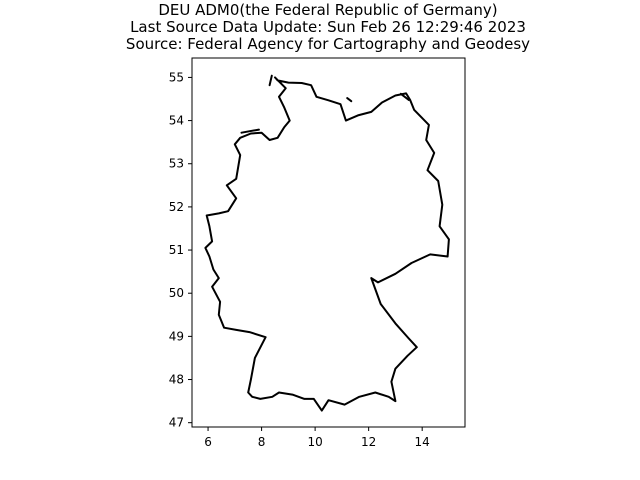  Describe the element at coordinates (262, 442) in the screenshot. I see `x-tick-label-8: 8` at that location.